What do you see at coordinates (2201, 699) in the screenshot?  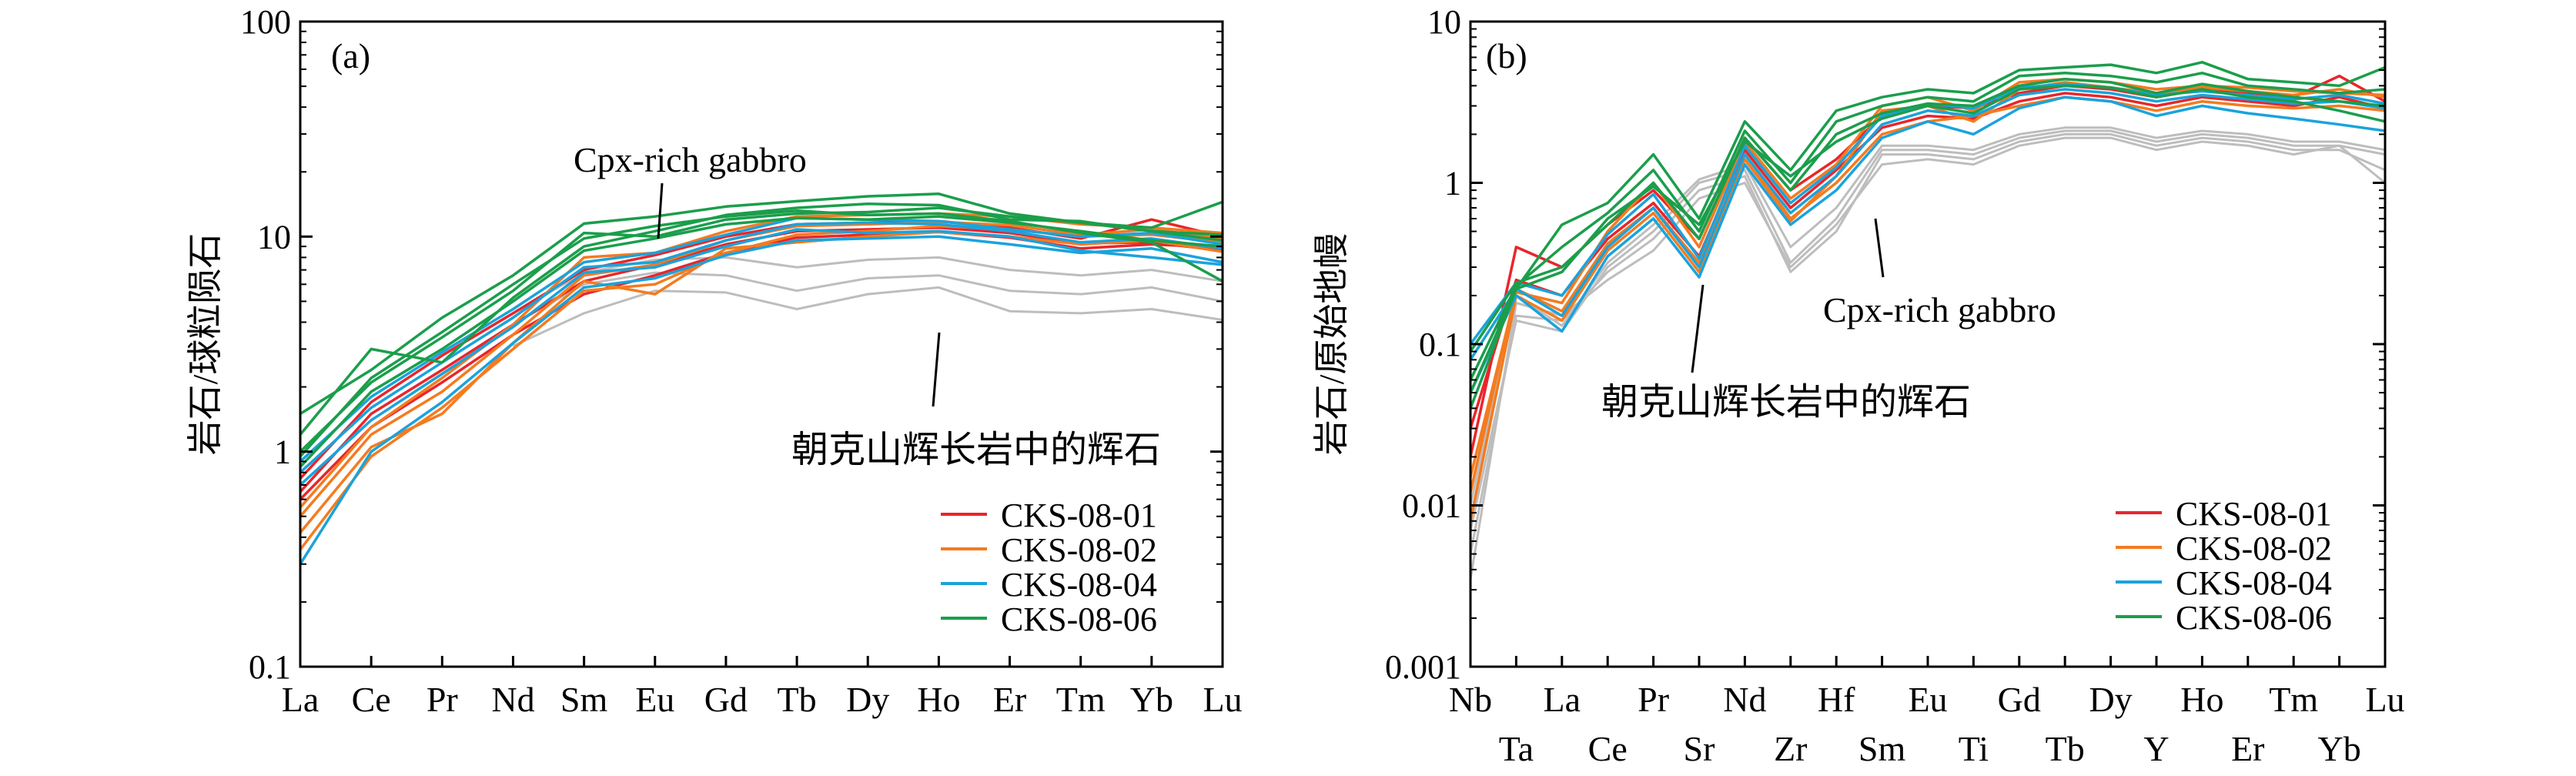 I see `b-x-tick-label: Ho` at bounding box center [2201, 699].